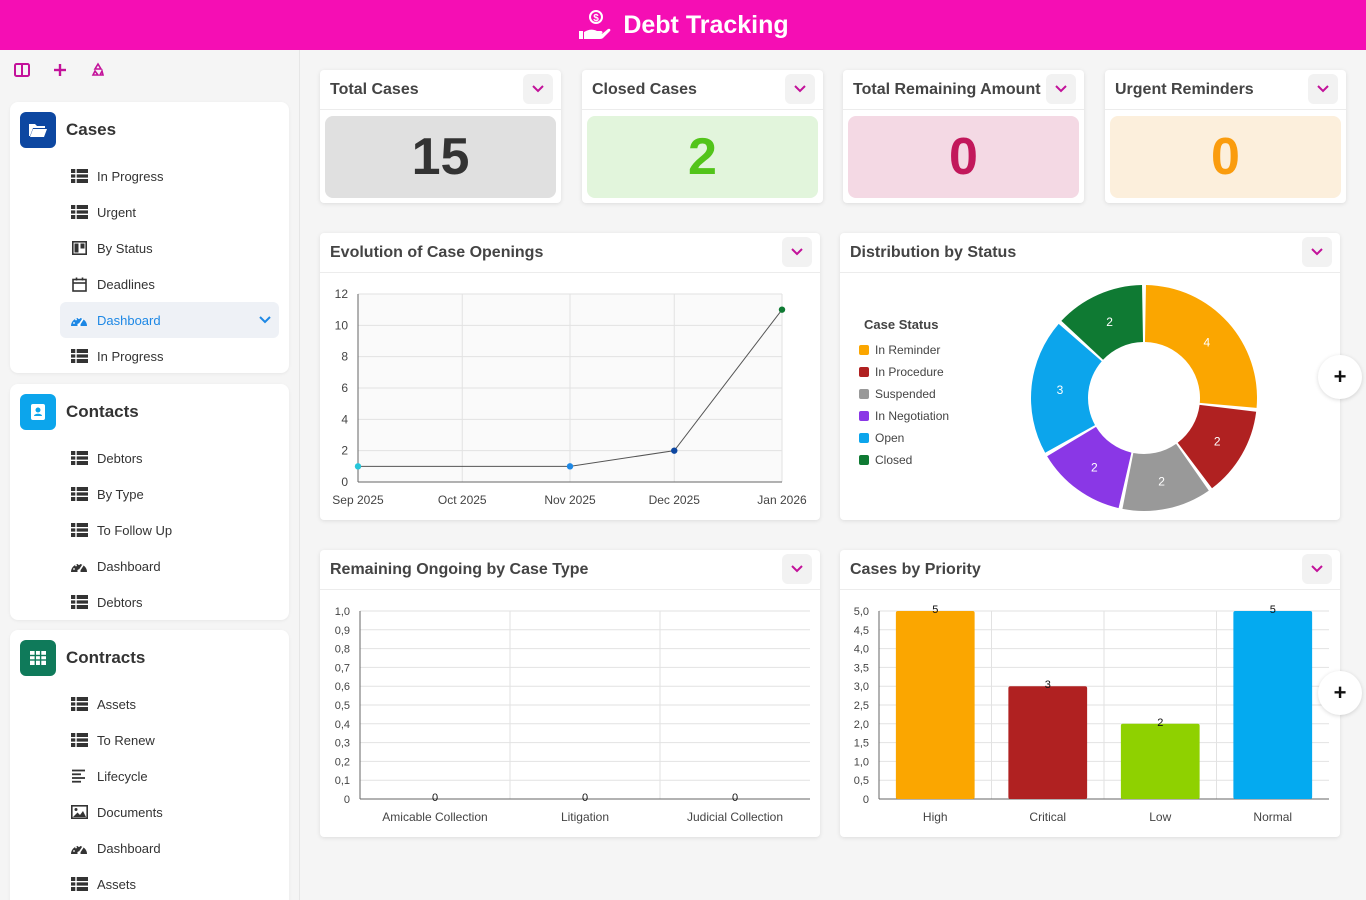 The width and height of the screenshot is (1366, 900). Describe the element at coordinates (963, 90) in the screenshot. I see `kpi-title: Total Remaining Amount` at that location.